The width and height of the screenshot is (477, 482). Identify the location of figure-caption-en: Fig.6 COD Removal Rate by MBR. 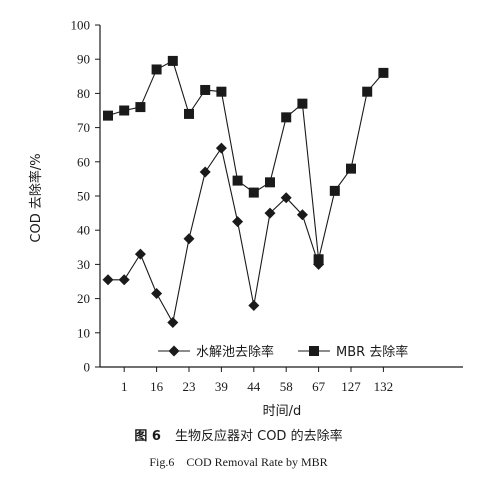
(238, 462).